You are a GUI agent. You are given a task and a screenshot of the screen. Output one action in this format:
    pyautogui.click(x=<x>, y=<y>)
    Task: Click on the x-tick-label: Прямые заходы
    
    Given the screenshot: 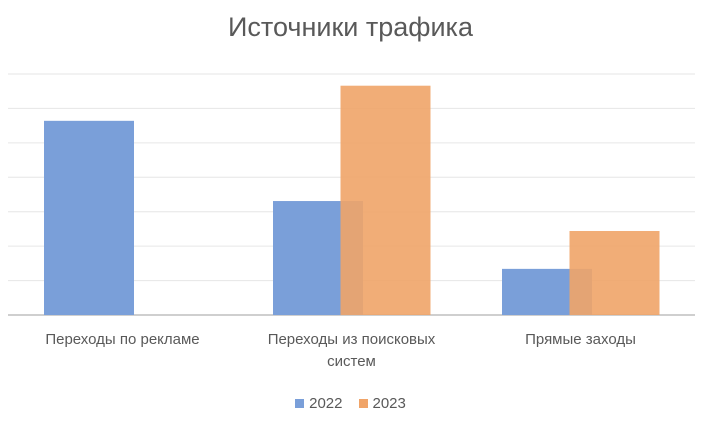 What is the action you would take?
    pyautogui.click(x=580, y=339)
    